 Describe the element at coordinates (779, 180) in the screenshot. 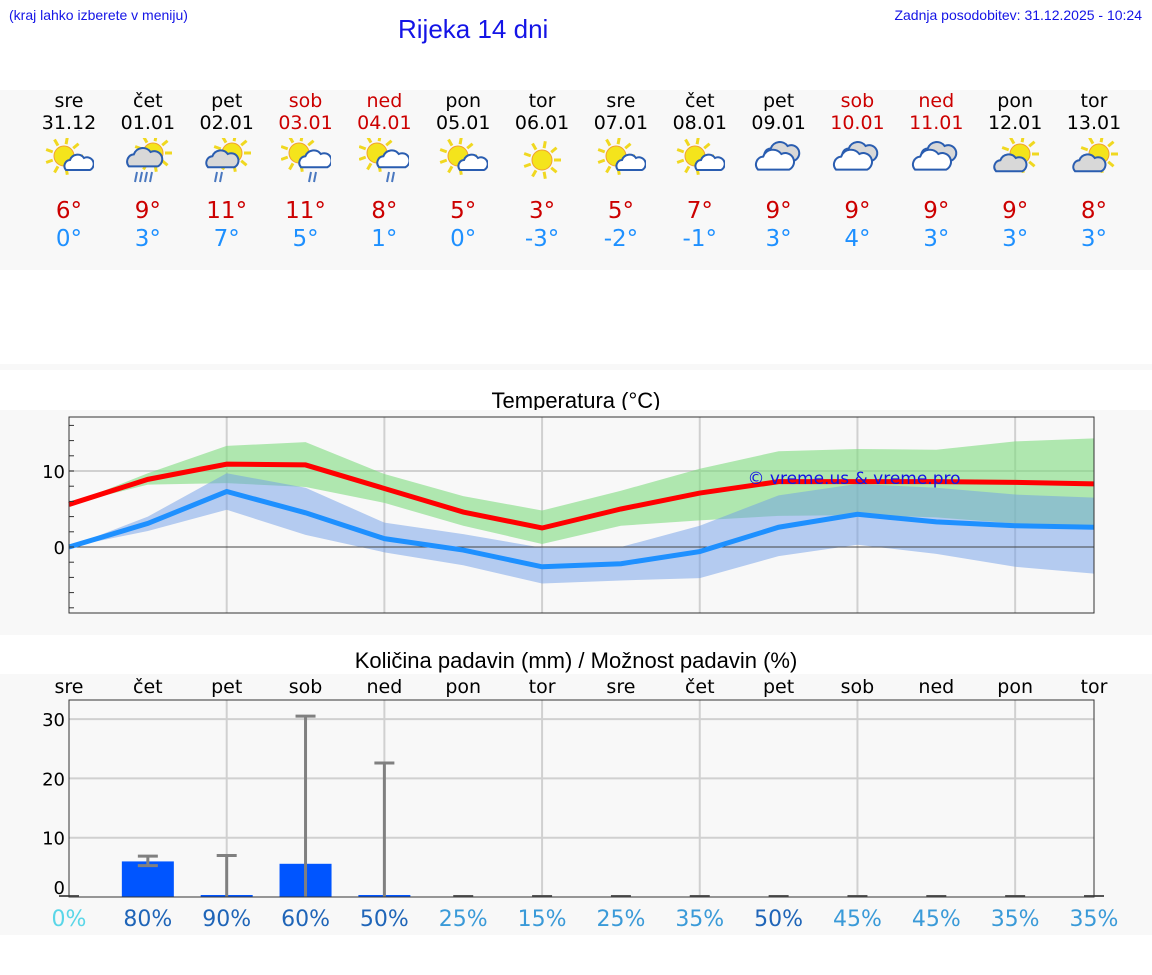

I see `day-forecast: pet 09.01 9° 3°` at that location.